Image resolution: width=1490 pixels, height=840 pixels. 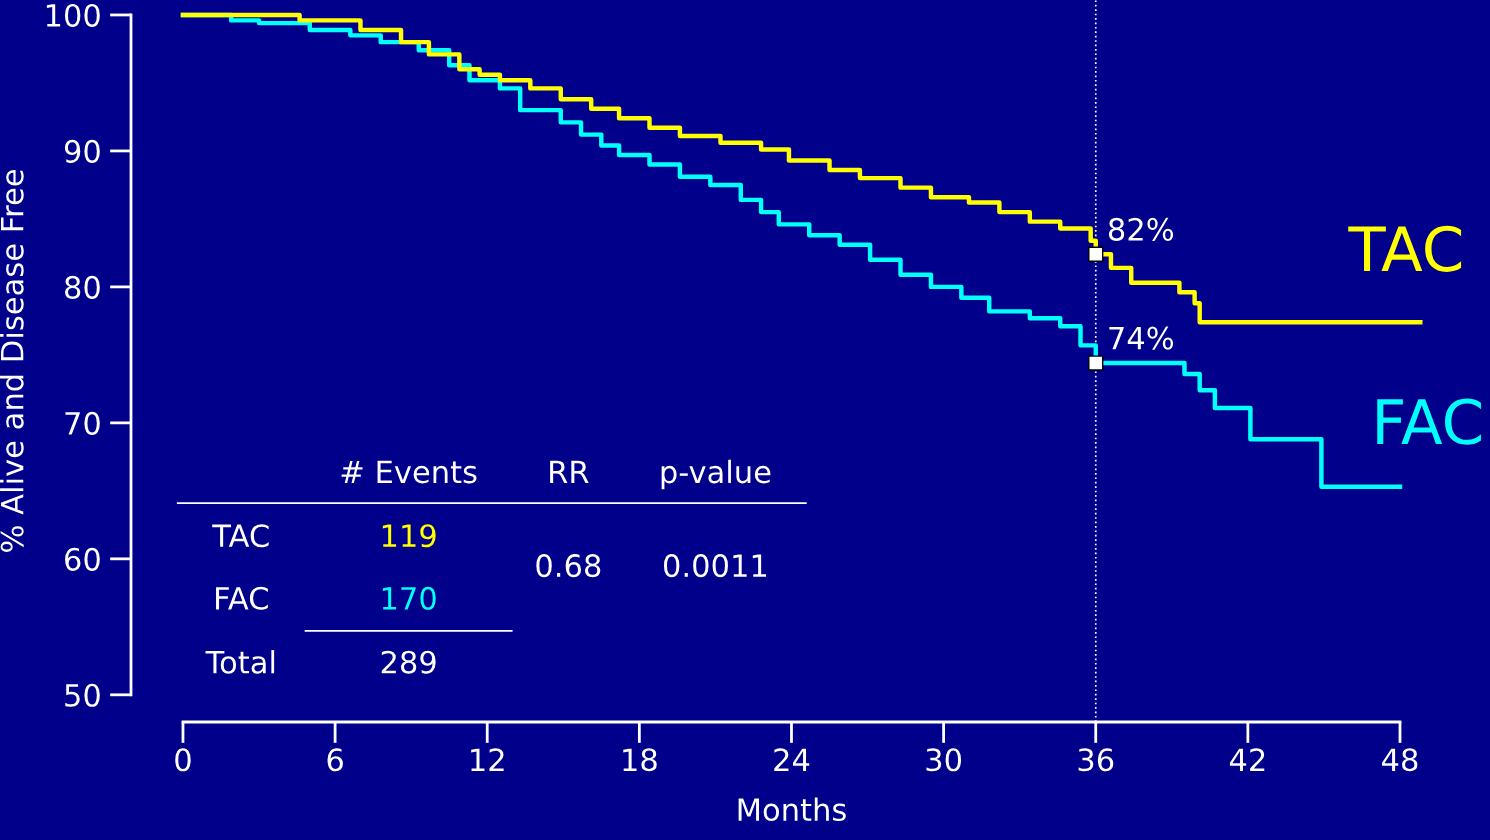 I want to click on series-label: FAC, so click(x=1429, y=421).